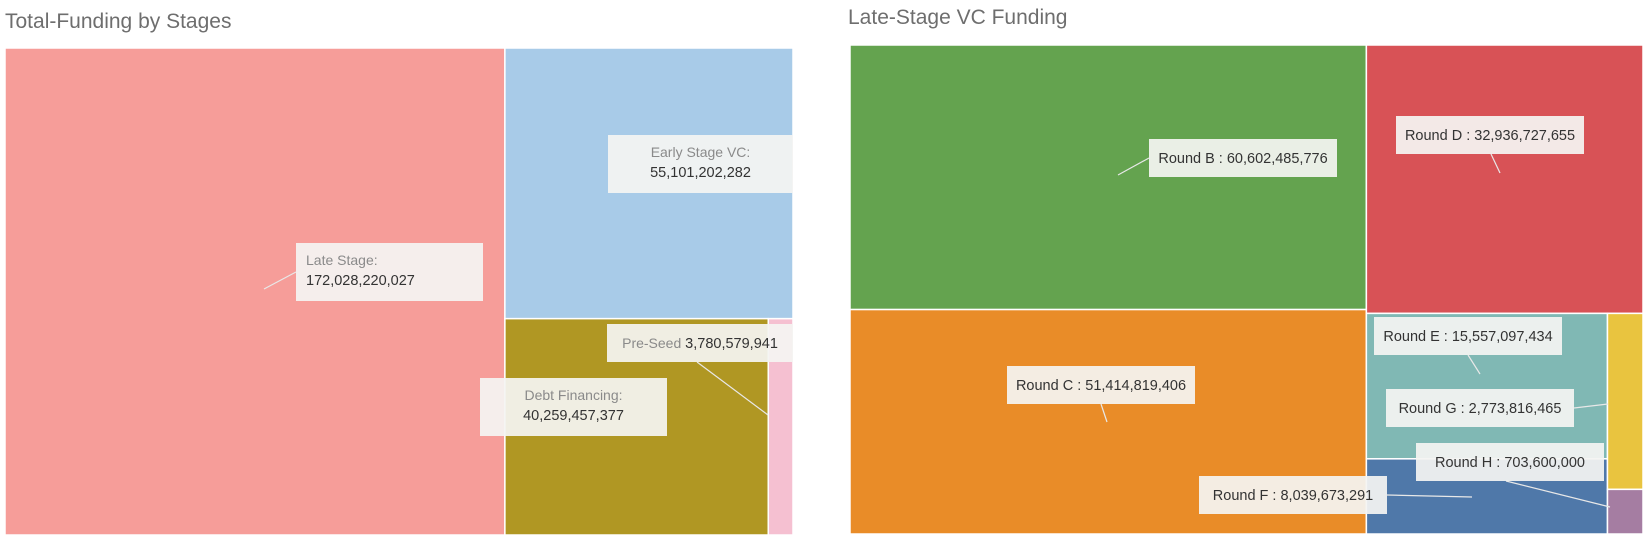 The image size is (1652, 546). What do you see at coordinates (573, 407) in the screenshot?
I see `label-box-debt-financing` at bounding box center [573, 407].